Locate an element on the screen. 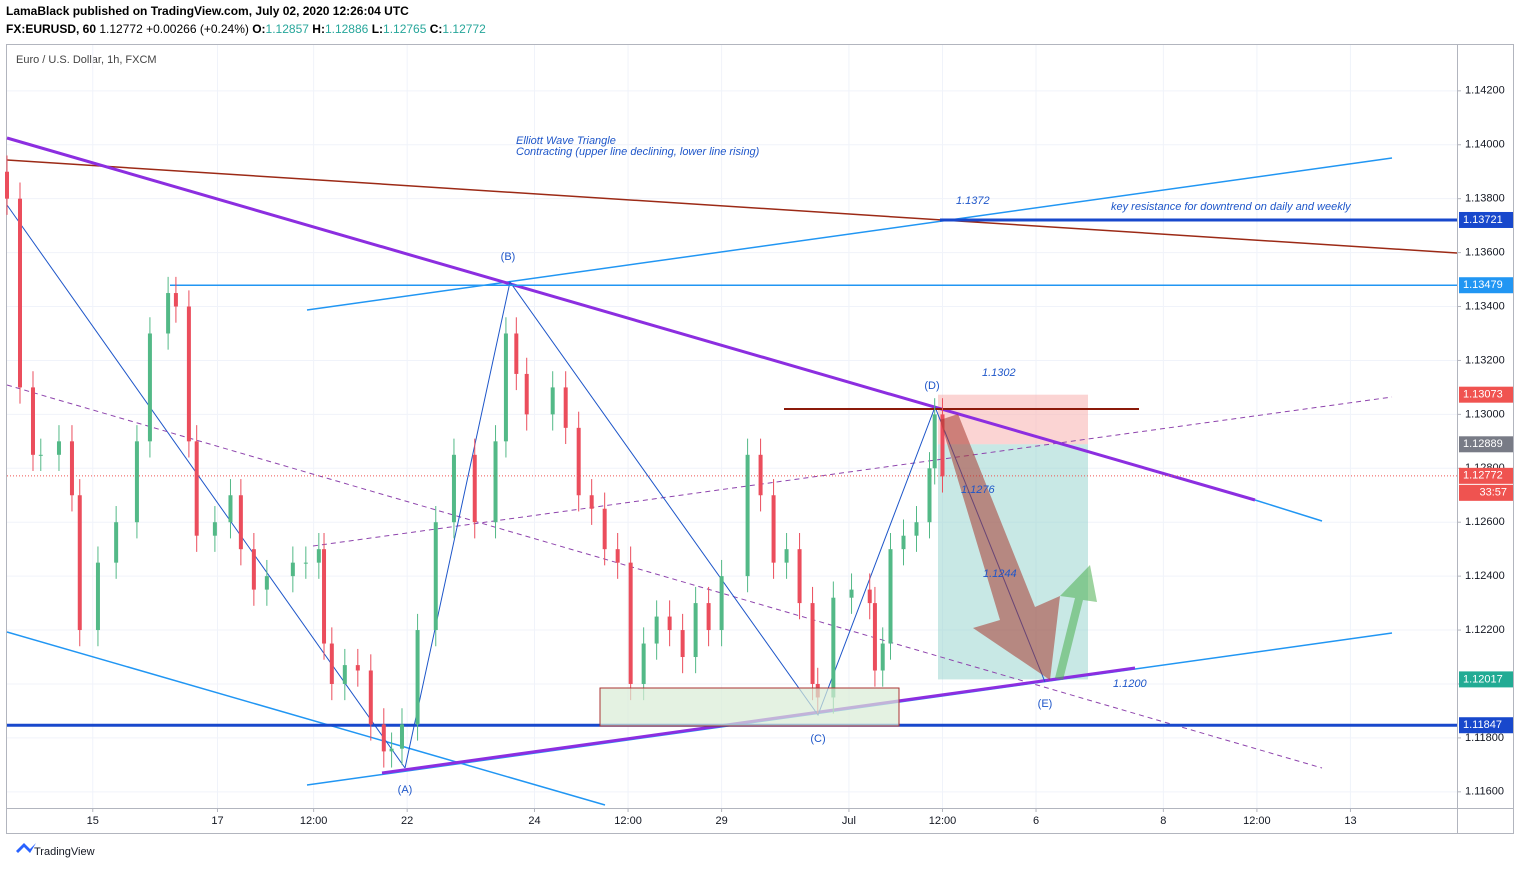 This screenshot has width=1520, height=875. x-tick-label: 15 is located at coordinates (93, 821).